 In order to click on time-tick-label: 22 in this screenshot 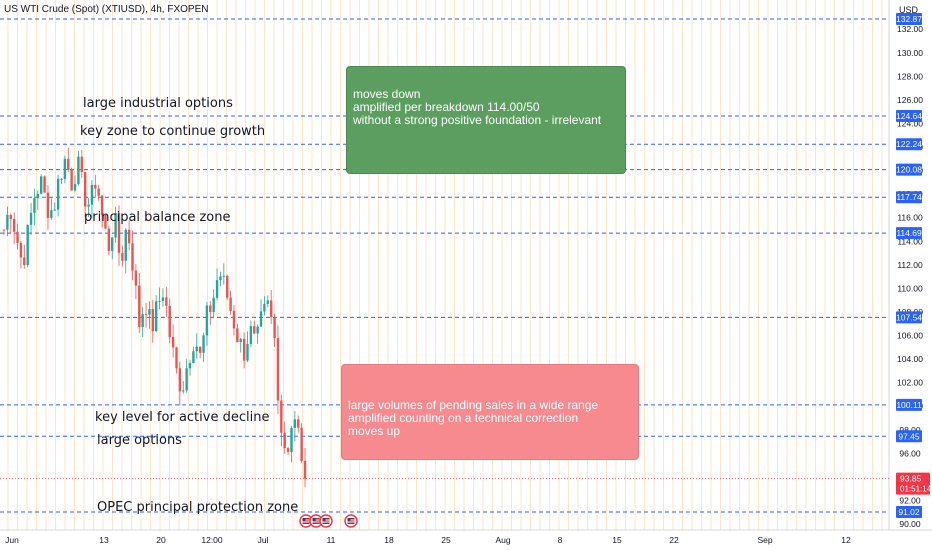, I will do `click(674, 540)`.